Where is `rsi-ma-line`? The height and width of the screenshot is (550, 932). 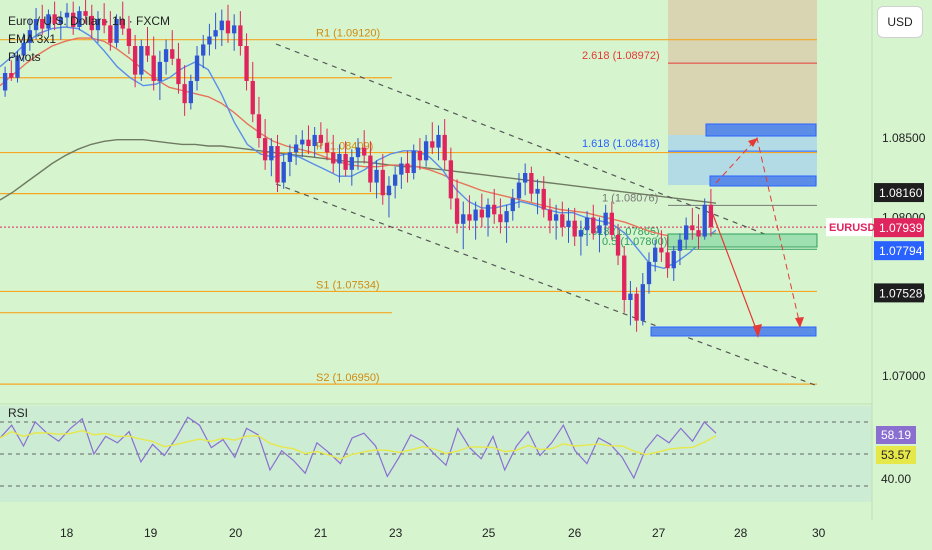 rsi-ma-line is located at coordinates (358, 444).